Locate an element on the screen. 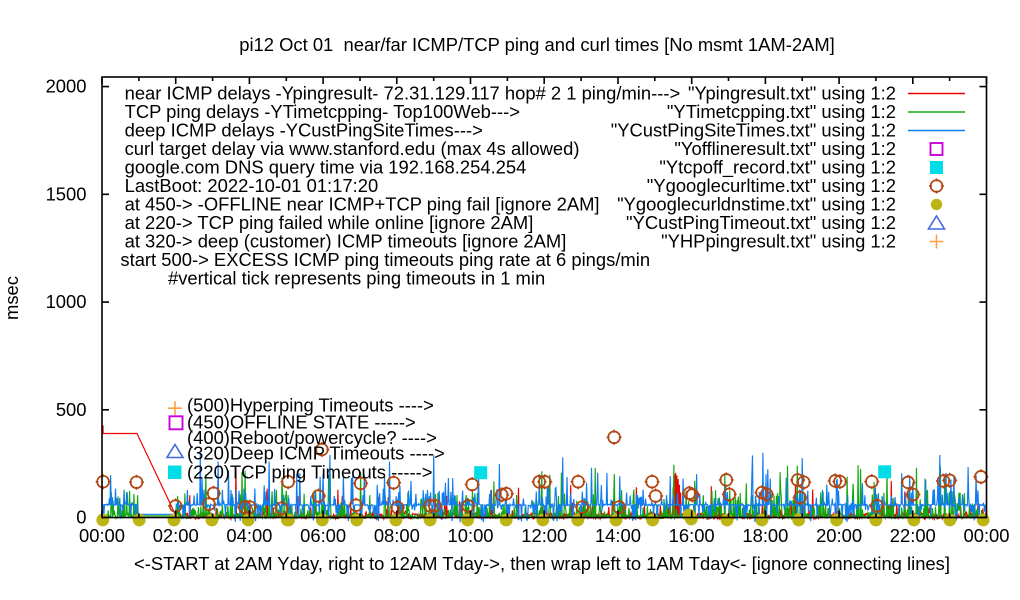 This screenshot has height=600, width=1020. svg-text:"YCustPingTimeout.txt" using 1: "YCustPingTimeout.txt" using 1:2 is located at coordinates (761, 222).